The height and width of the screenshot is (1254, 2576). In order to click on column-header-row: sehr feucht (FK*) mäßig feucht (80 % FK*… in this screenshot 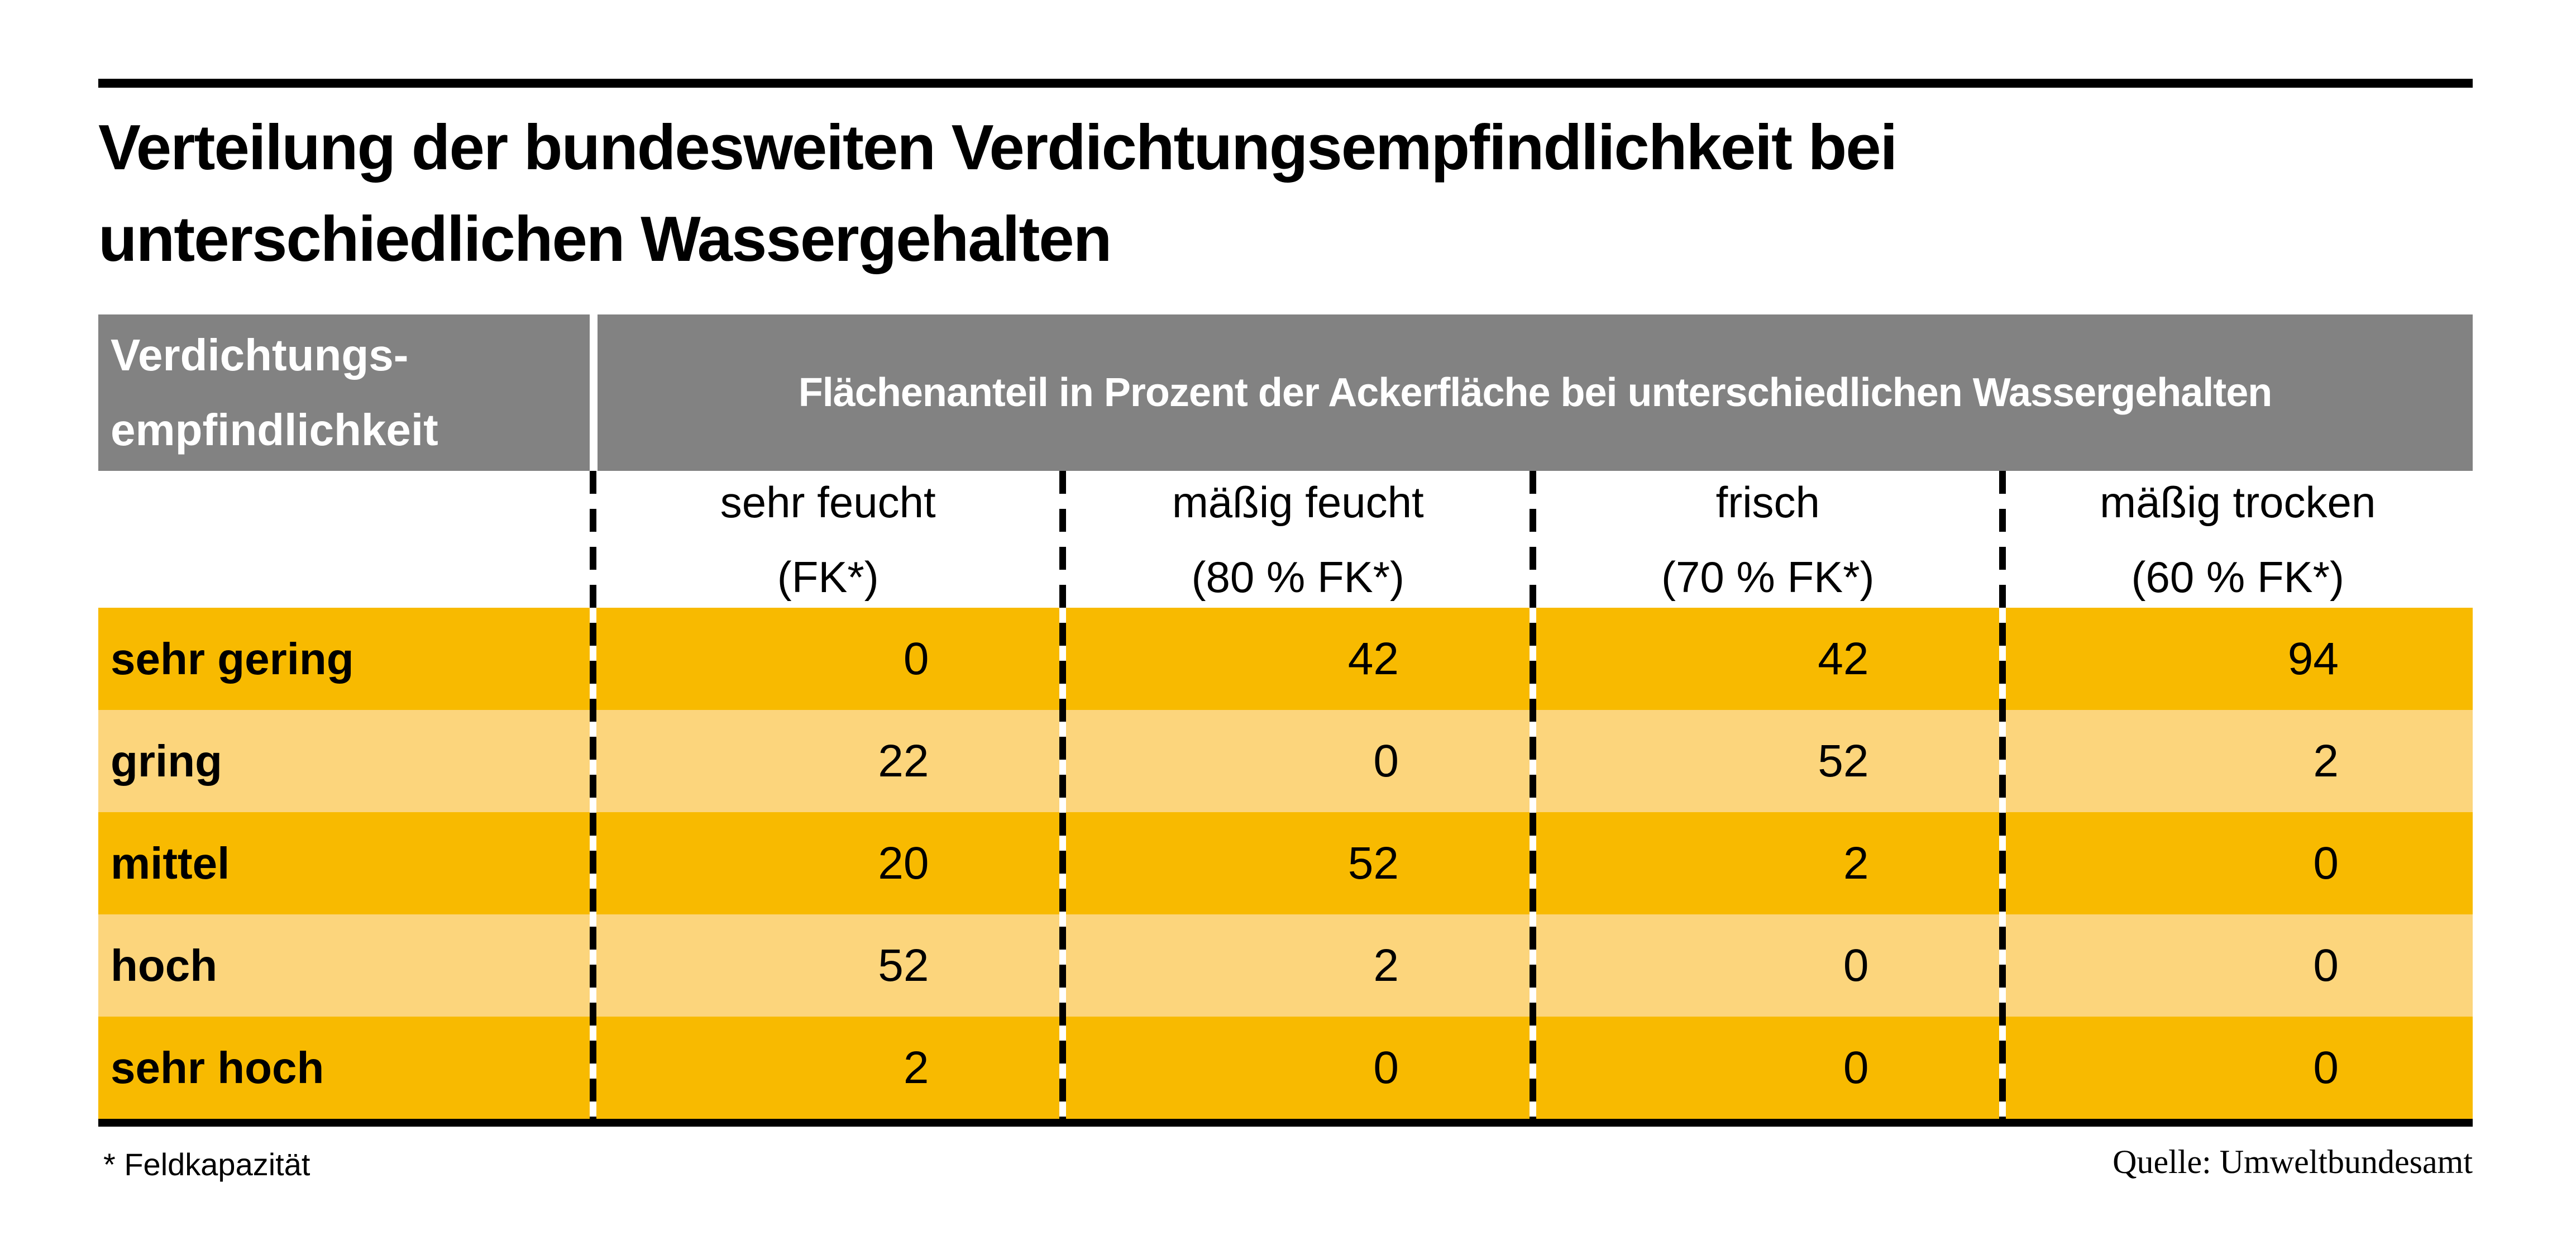, I will do `click(1286, 539)`.